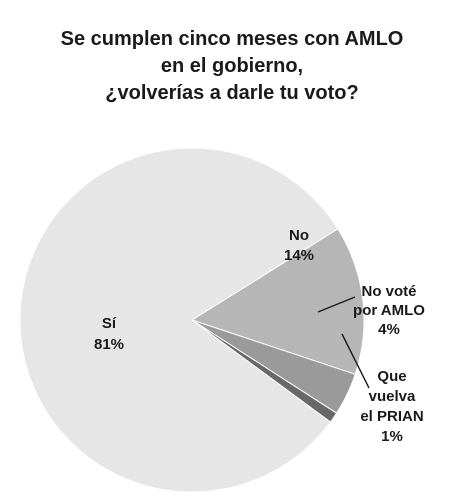 The height and width of the screenshot is (500, 464). I want to click on chart-title-line-2: en el gobierno,, so click(232, 66).